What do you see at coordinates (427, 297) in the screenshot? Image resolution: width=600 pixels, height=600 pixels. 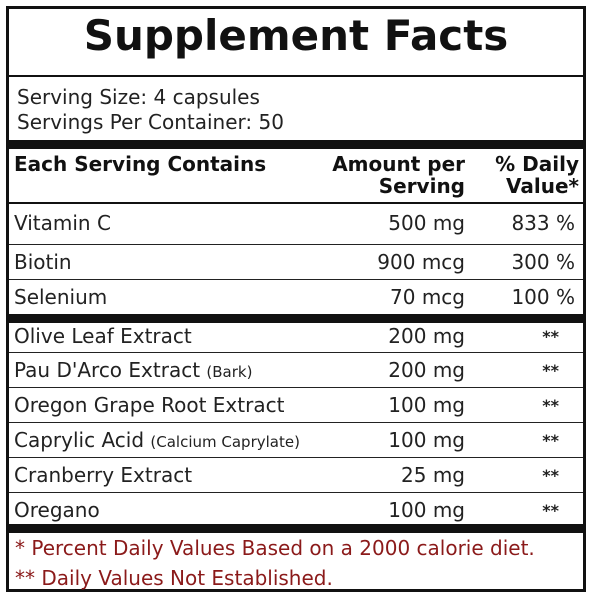 I see `nutrient-amount: 70 mcg` at bounding box center [427, 297].